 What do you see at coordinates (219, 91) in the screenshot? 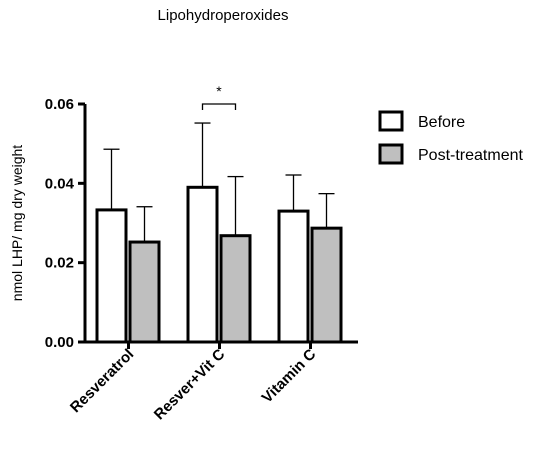
I see `significance-label: *` at bounding box center [219, 91].